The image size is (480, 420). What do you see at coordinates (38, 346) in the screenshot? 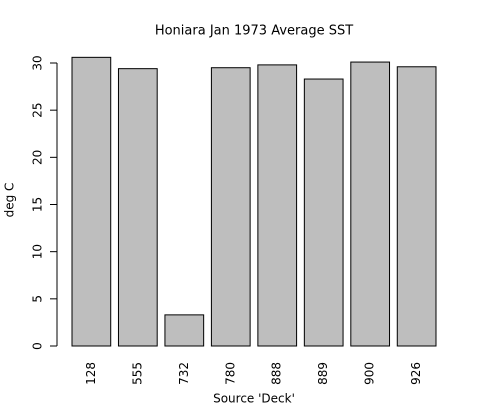
I see `y-tick-label: 0` at bounding box center [38, 346].